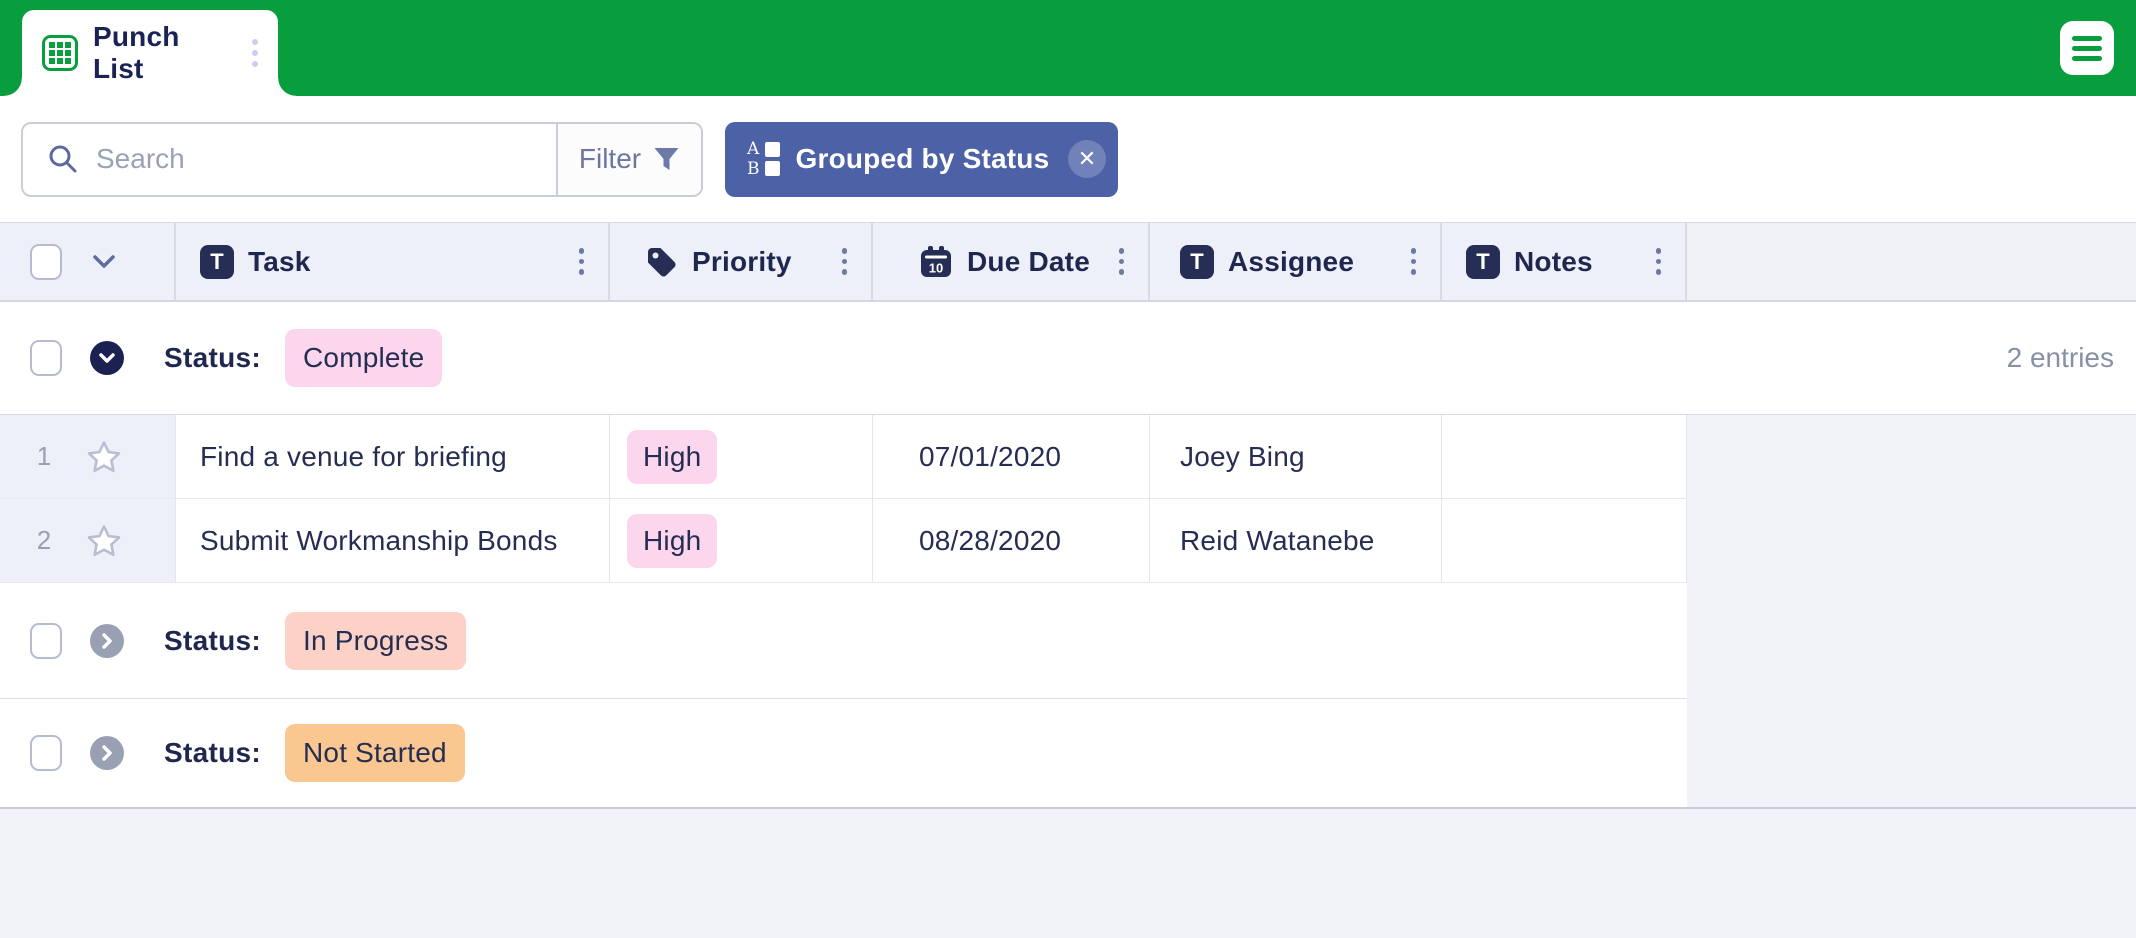 This screenshot has height=938, width=2136. I want to click on calendar-column-icon: 10, so click(936, 262).